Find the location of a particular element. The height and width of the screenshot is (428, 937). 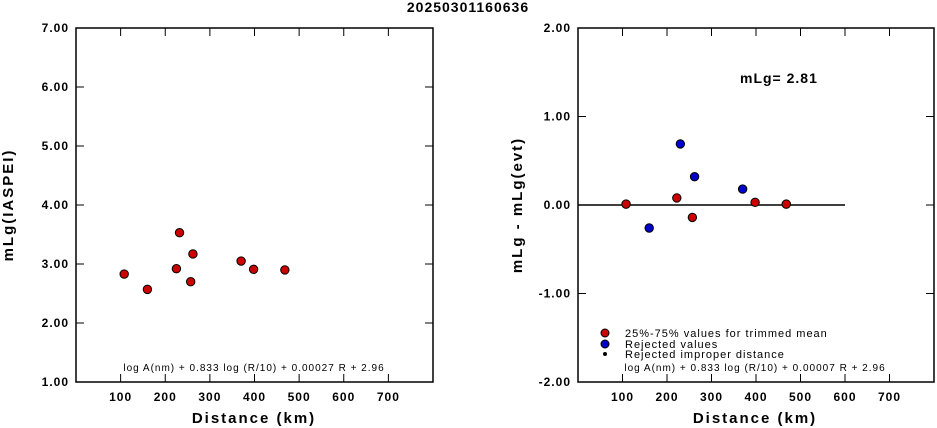

left-y-tick-label: 5.00 is located at coordinates (55, 146).